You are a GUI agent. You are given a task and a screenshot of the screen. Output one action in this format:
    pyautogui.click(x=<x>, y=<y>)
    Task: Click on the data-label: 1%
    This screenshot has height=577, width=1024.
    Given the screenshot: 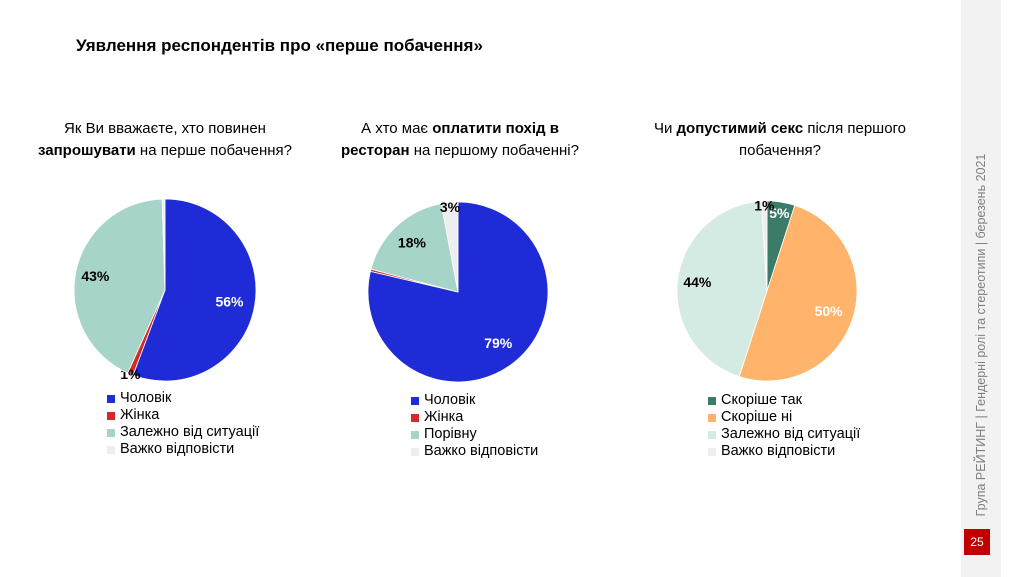 What is the action you would take?
    pyautogui.click(x=764, y=206)
    